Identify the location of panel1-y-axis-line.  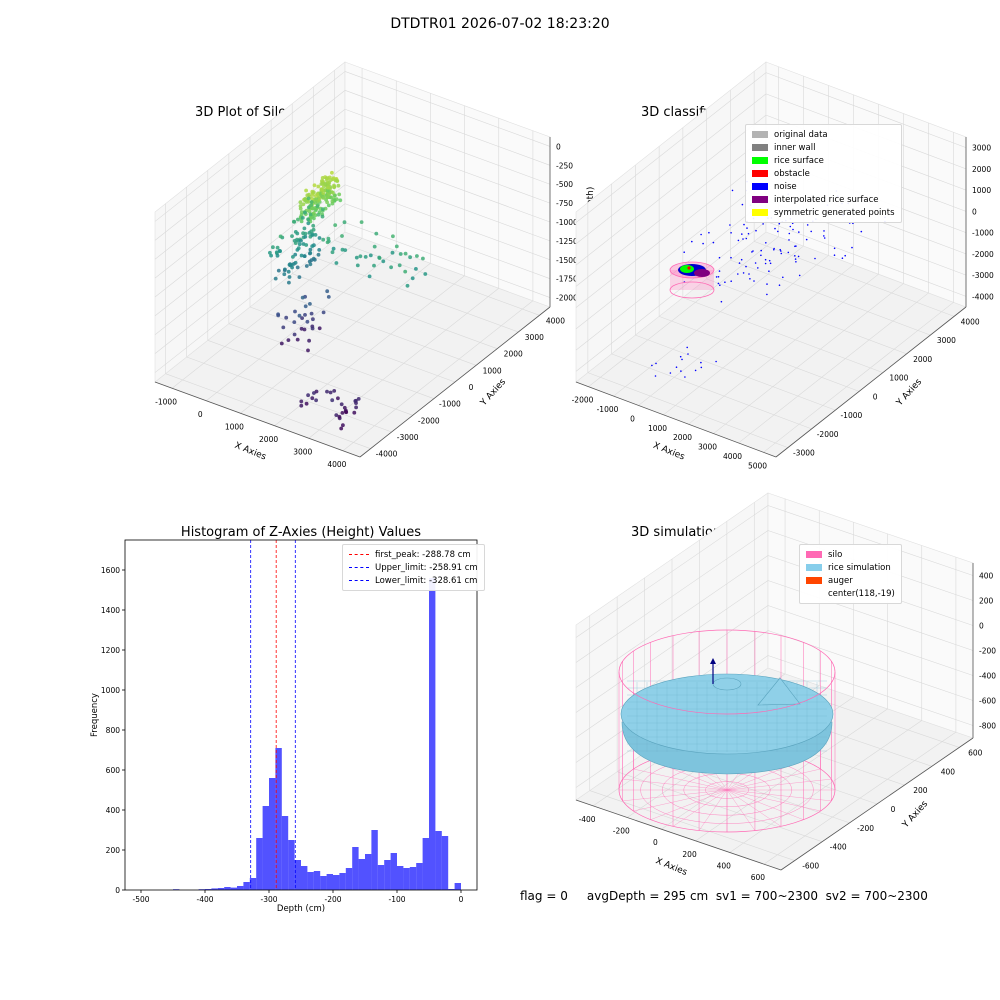
(455, 382).